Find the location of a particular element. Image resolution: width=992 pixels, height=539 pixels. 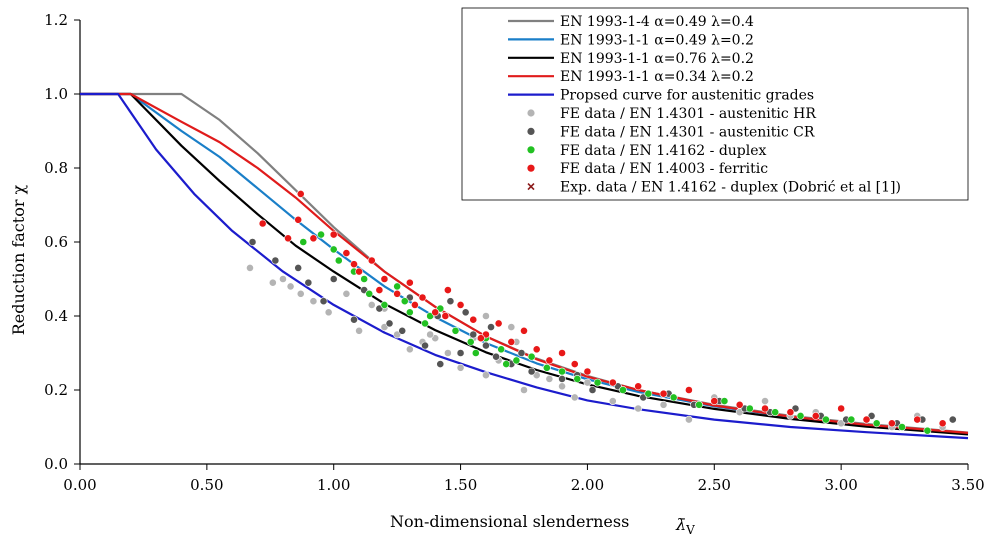

y-tick-label: 0.8 is located at coordinates (56, 168).